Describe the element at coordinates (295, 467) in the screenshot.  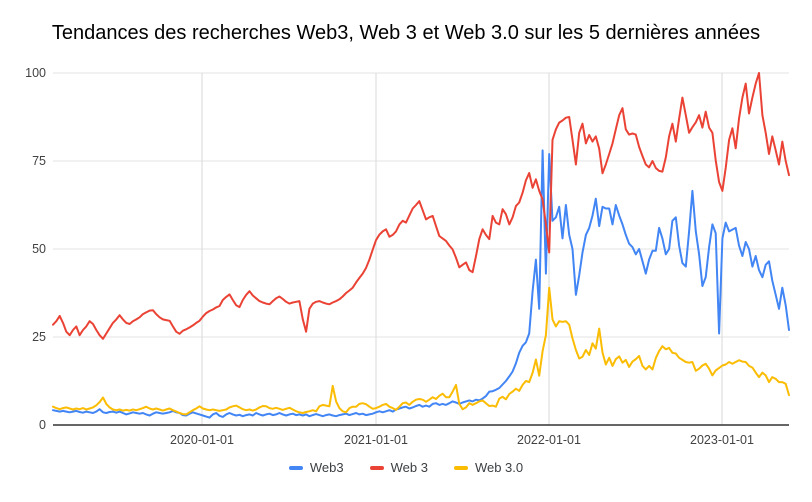
I see `web3-swatch` at that location.